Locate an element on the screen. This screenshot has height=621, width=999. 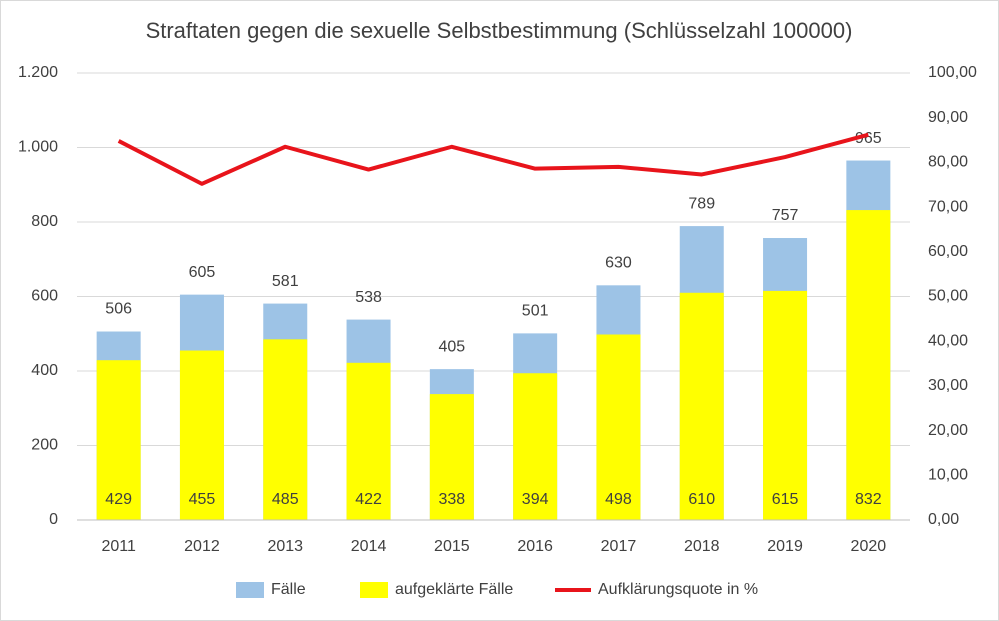
data-label: 501 is located at coordinates (535, 311).